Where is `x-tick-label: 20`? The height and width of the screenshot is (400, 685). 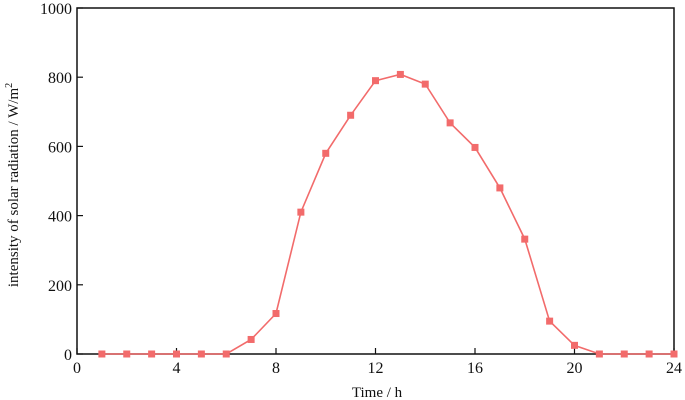
x-tick-label: 20 is located at coordinates (575, 368).